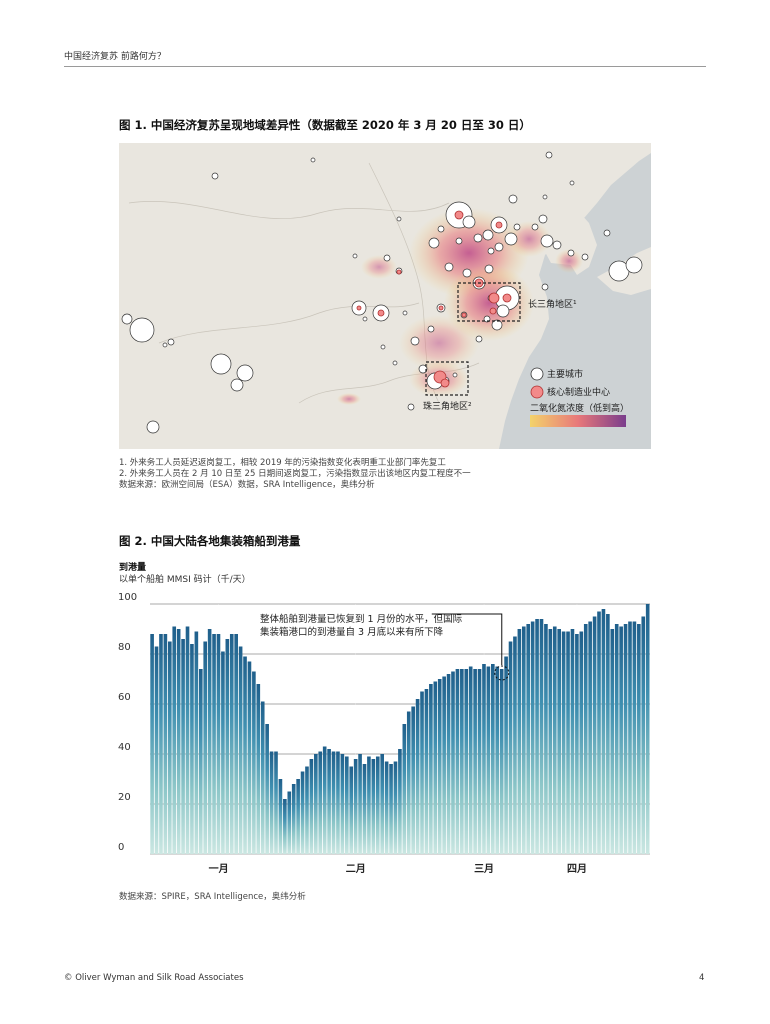  Describe the element at coordinates (124, 797) in the screenshot. I see `y-tick-label: 20` at that location.